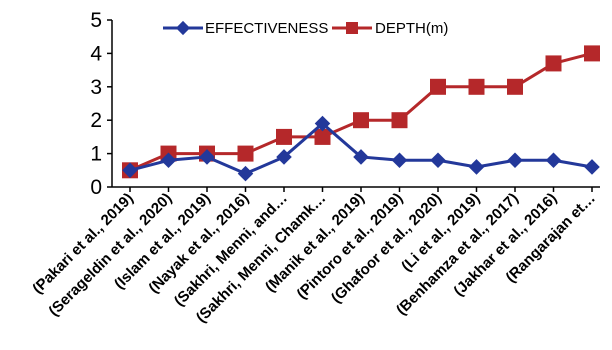 The height and width of the screenshot is (350, 612). What do you see at coordinates (96, 120) in the screenshot?
I see `y-tick-label: 2` at bounding box center [96, 120].